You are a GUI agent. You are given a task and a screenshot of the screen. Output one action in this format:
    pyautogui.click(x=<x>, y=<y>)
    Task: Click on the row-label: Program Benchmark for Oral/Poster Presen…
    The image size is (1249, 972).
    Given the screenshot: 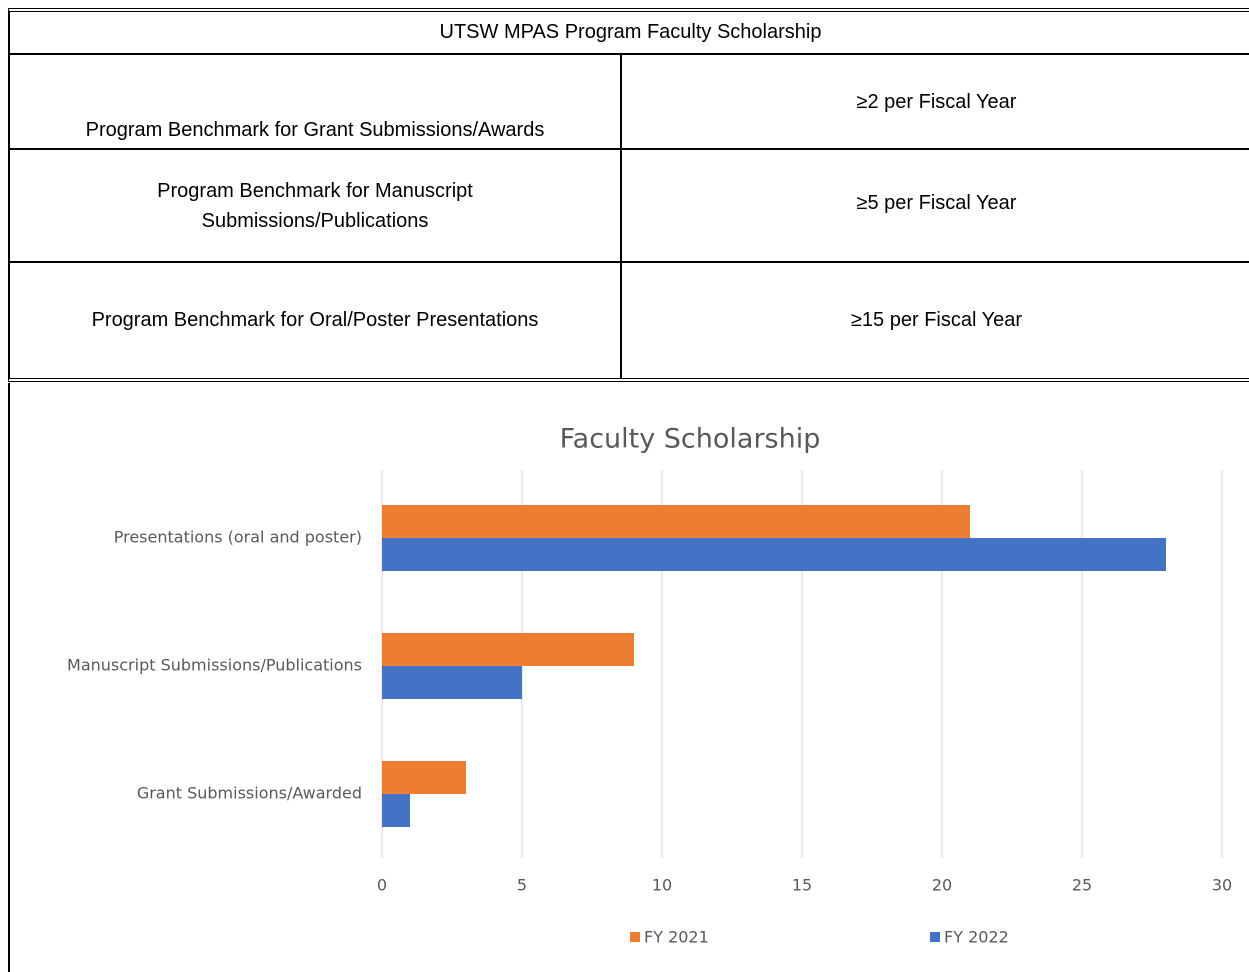 What is the action you would take?
    pyautogui.click(x=316, y=320)
    